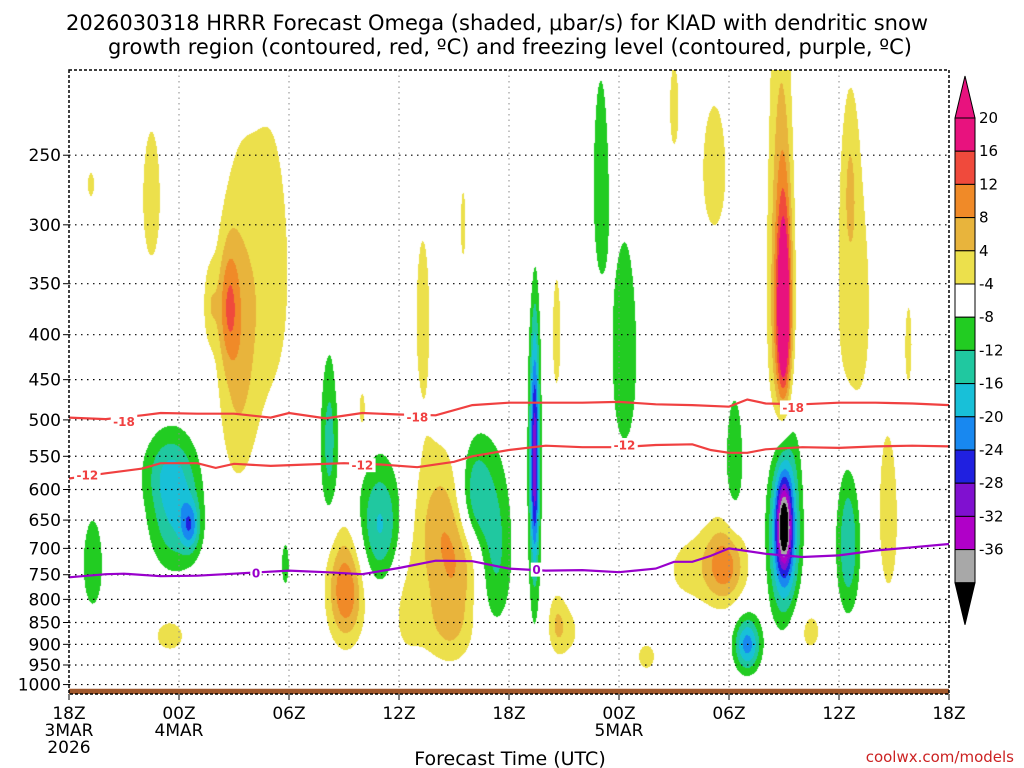  Describe the element at coordinates (45, 549) in the screenshot. I see `y-tick-label: 700` at that location.